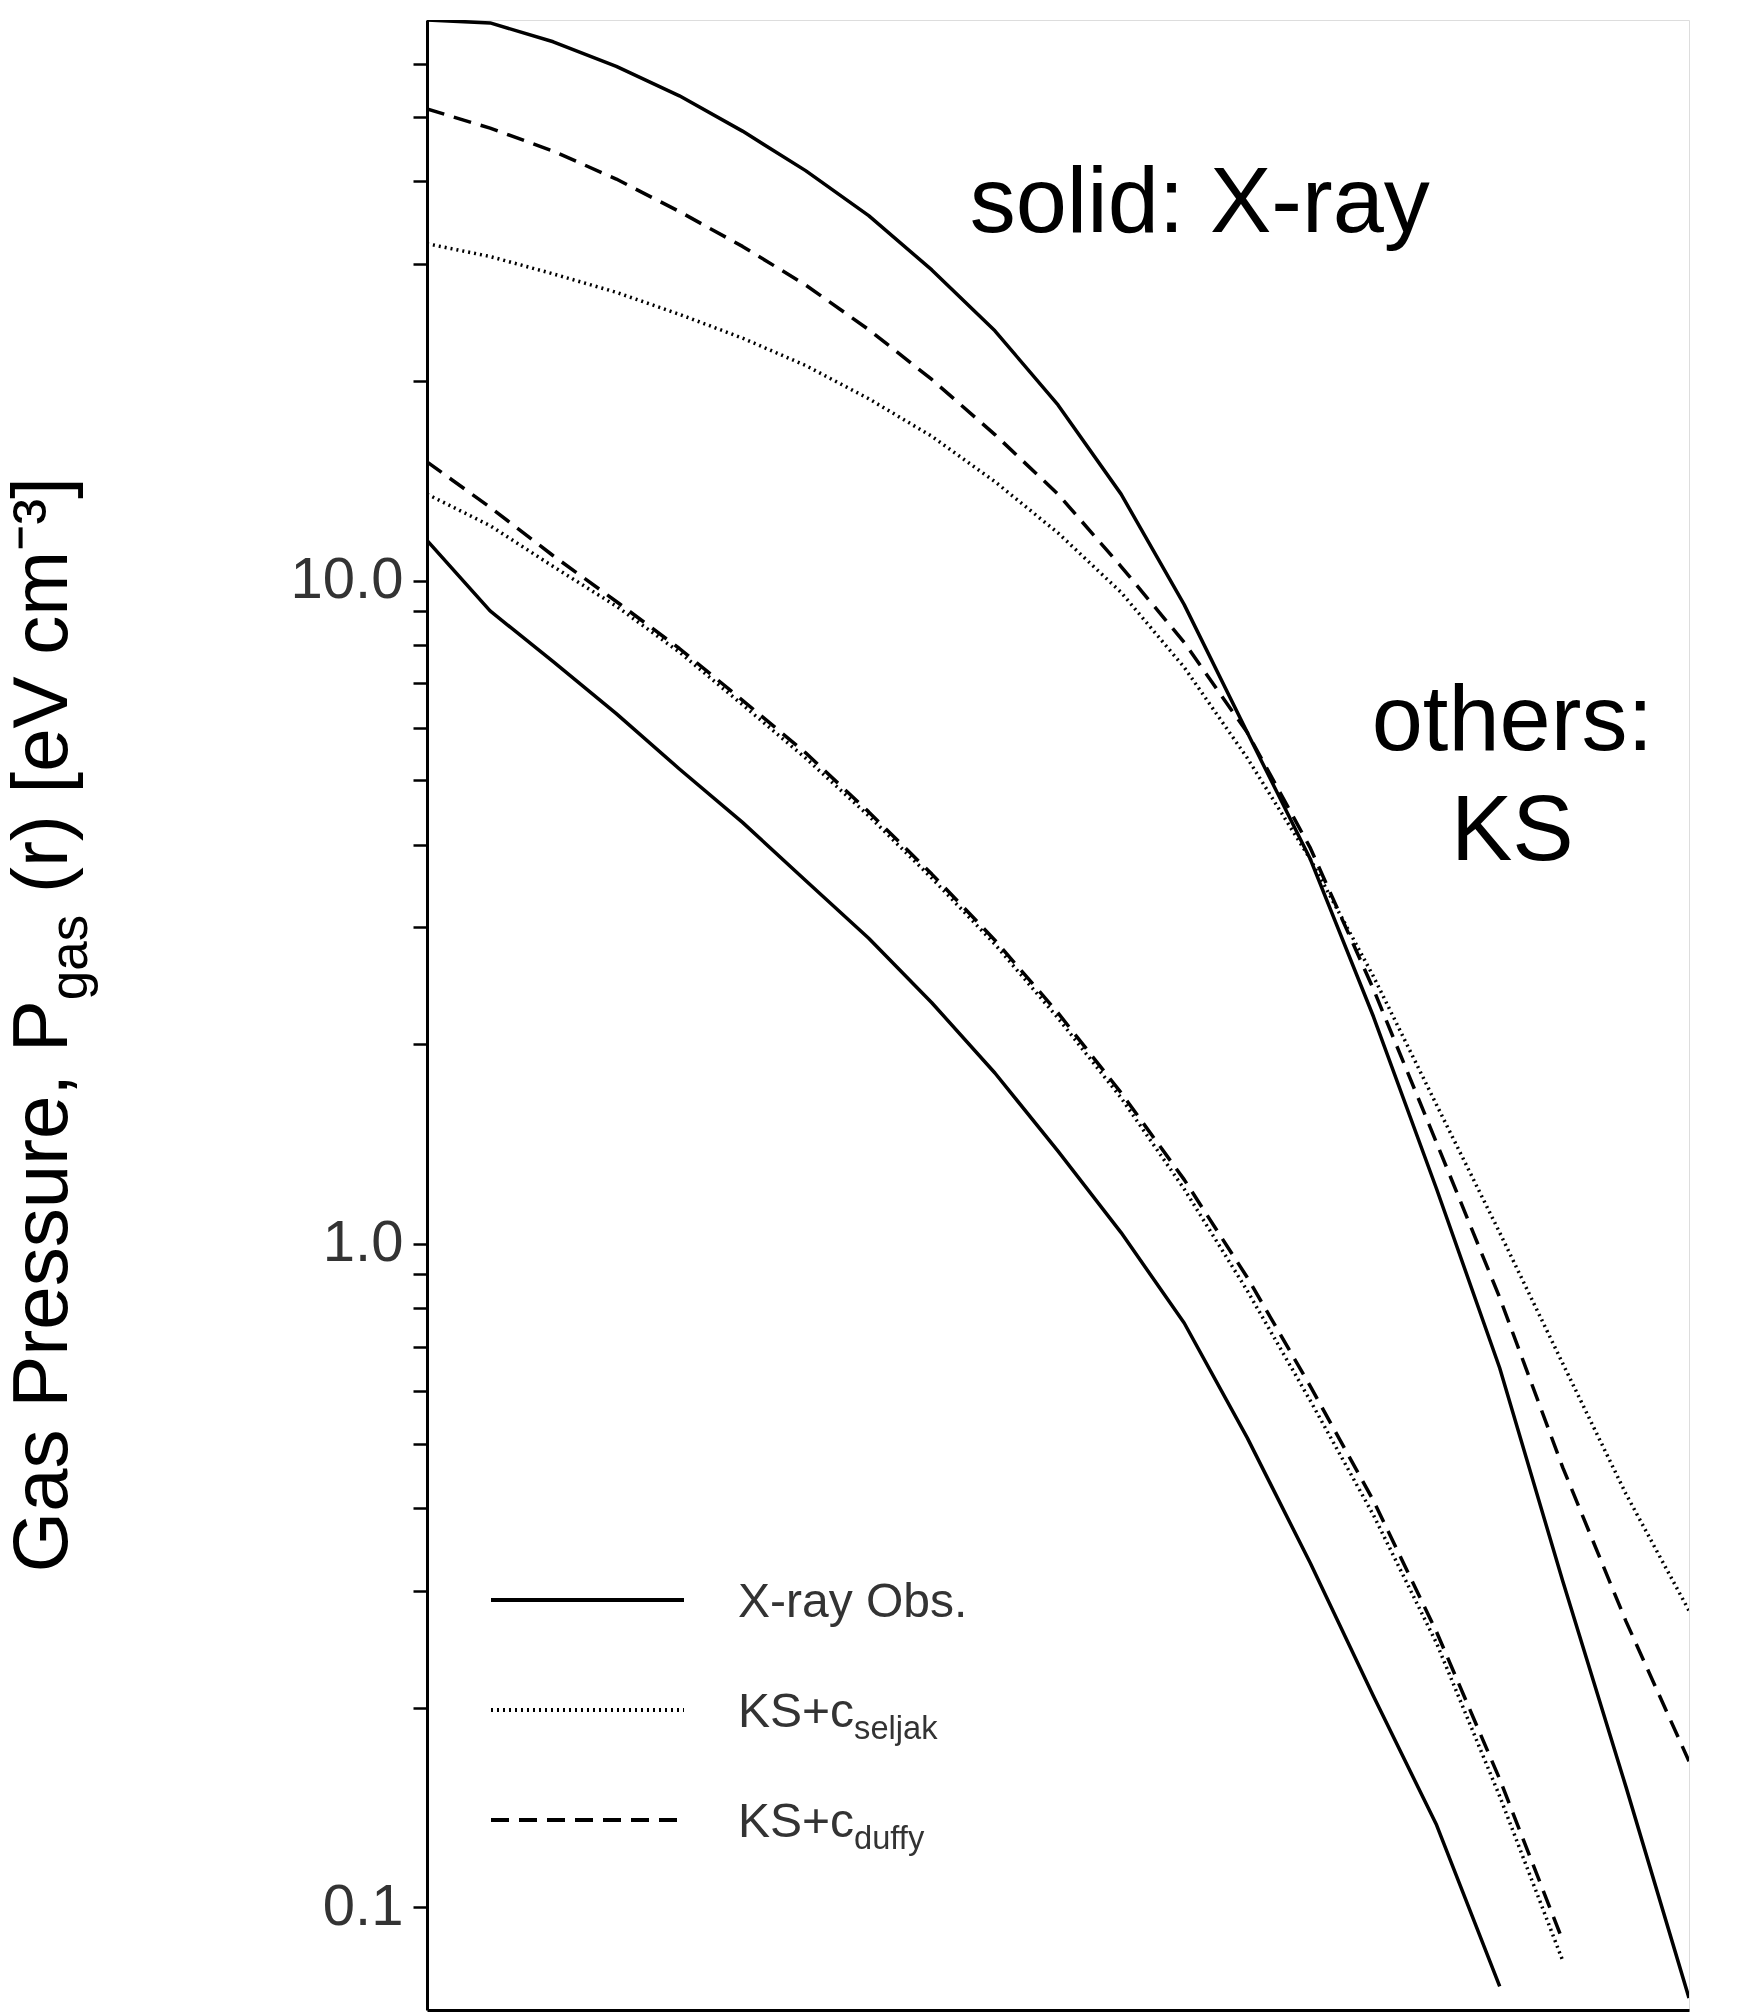 The image size is (1738, 2015). I want to click on y-tick-label: 1.0, so click(363, 1241).